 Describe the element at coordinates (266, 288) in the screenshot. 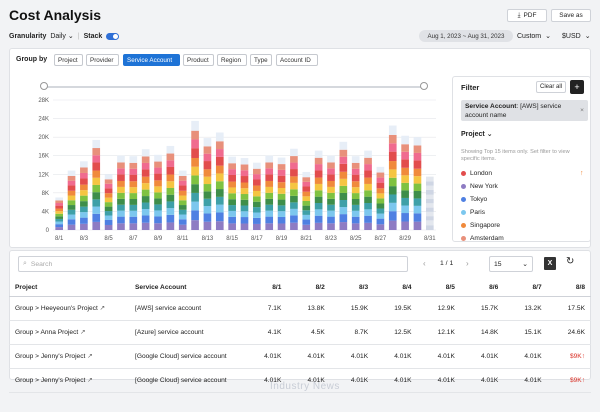

I see `column-header: 8/1` at that location.